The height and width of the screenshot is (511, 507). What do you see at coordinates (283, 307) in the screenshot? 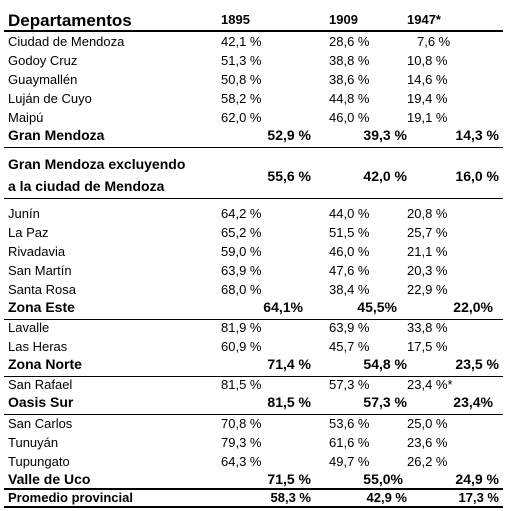
I see `value-1895: 64,1%` at bounding box center [283, 307].